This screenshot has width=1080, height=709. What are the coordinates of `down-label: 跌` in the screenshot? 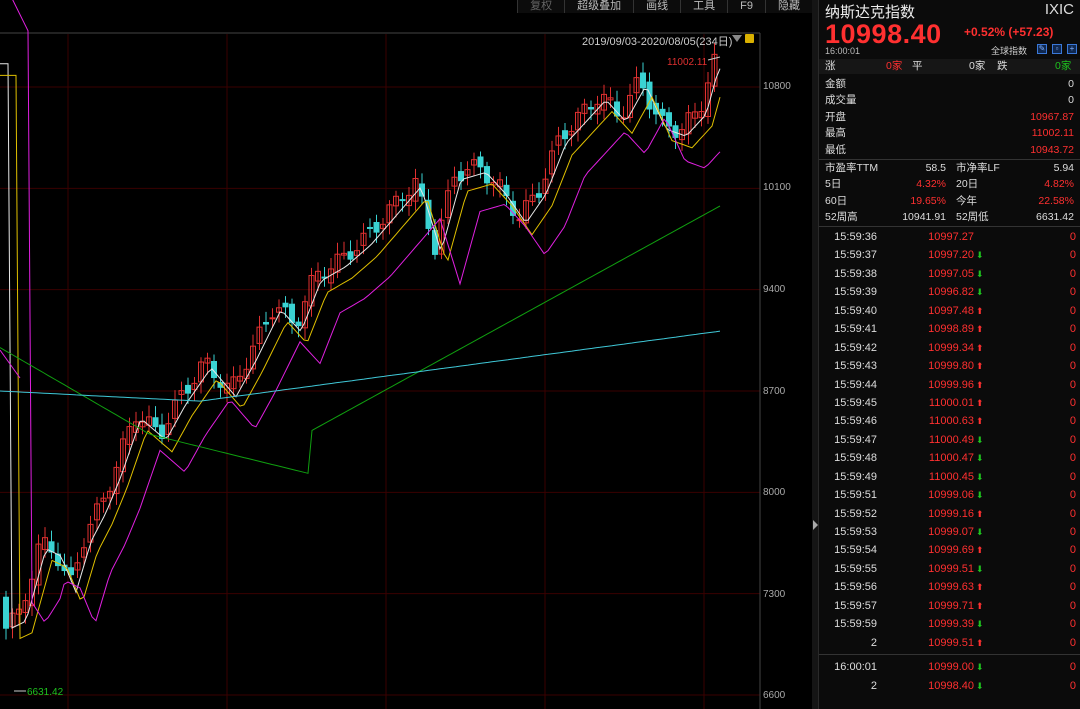 It's located at (1002, 66).